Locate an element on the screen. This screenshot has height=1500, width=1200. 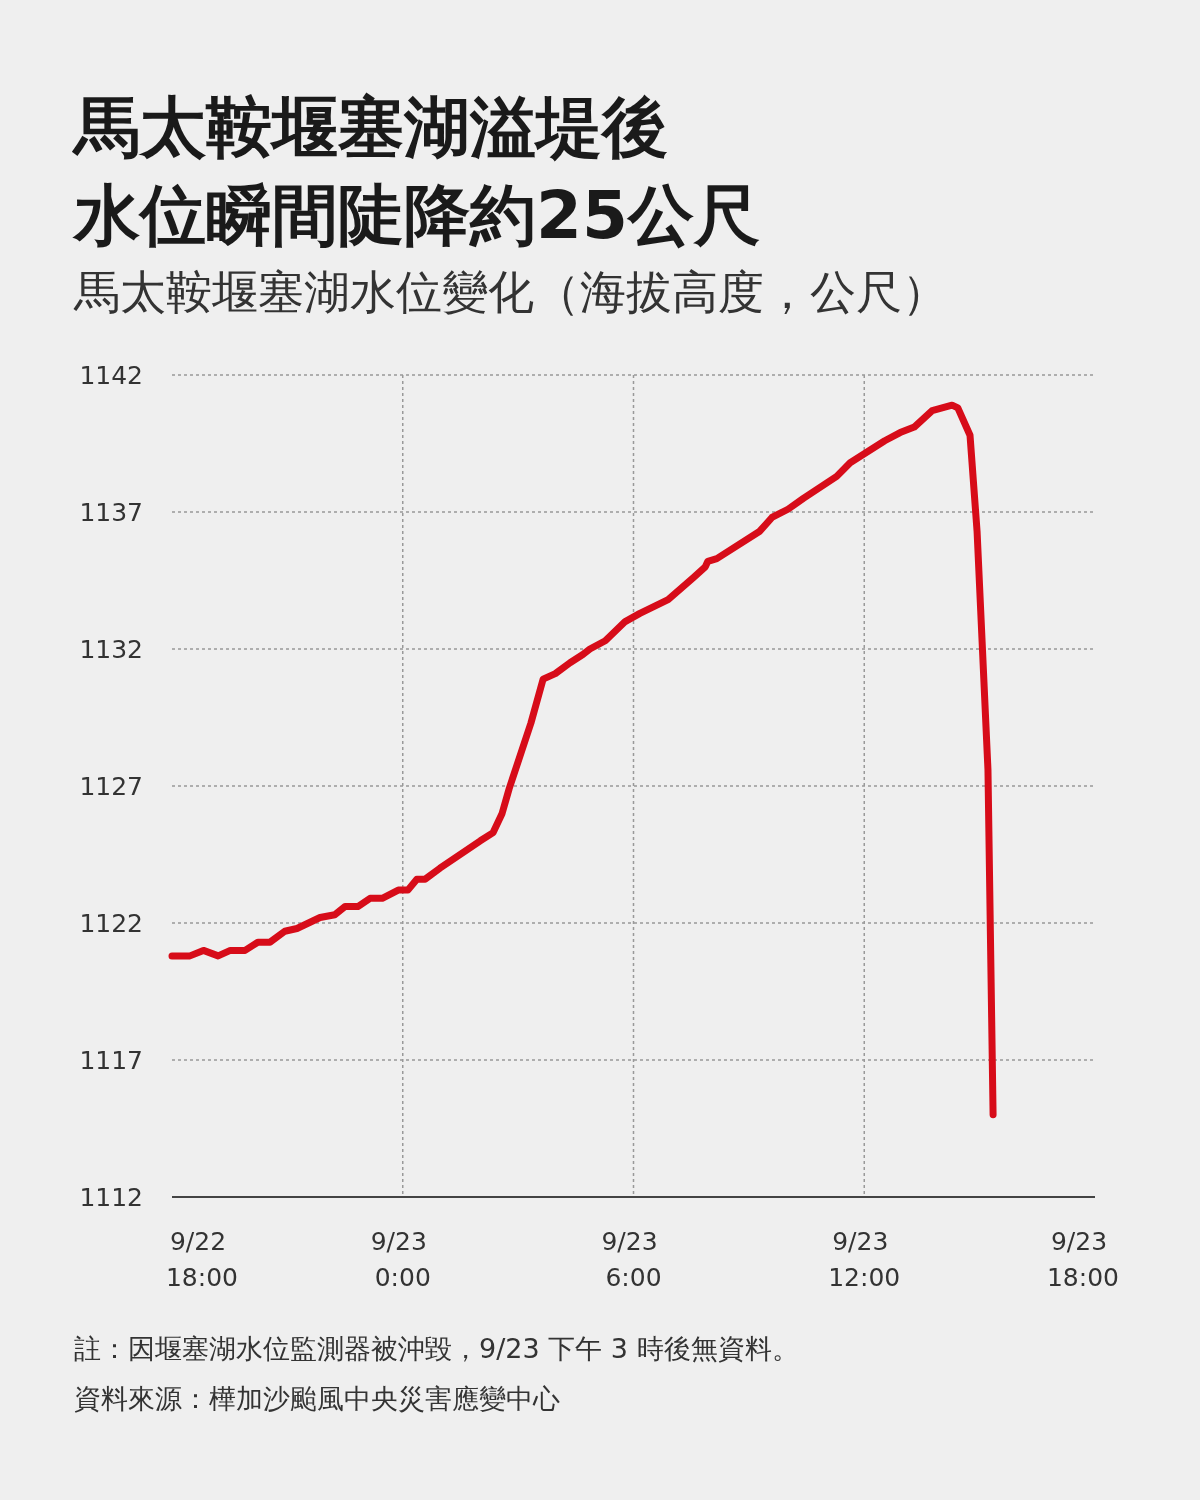
y-tick-label: 1122 is located at coordinates (111, 923).